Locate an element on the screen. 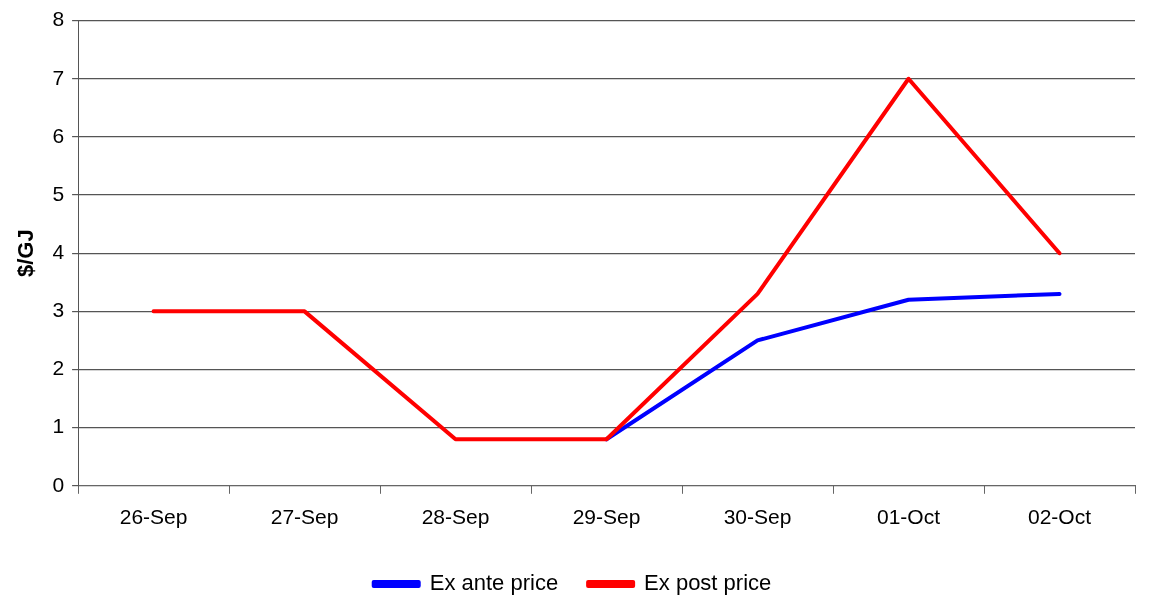  x-tick-label: 29-Sep is located at coordinates (606, 517).